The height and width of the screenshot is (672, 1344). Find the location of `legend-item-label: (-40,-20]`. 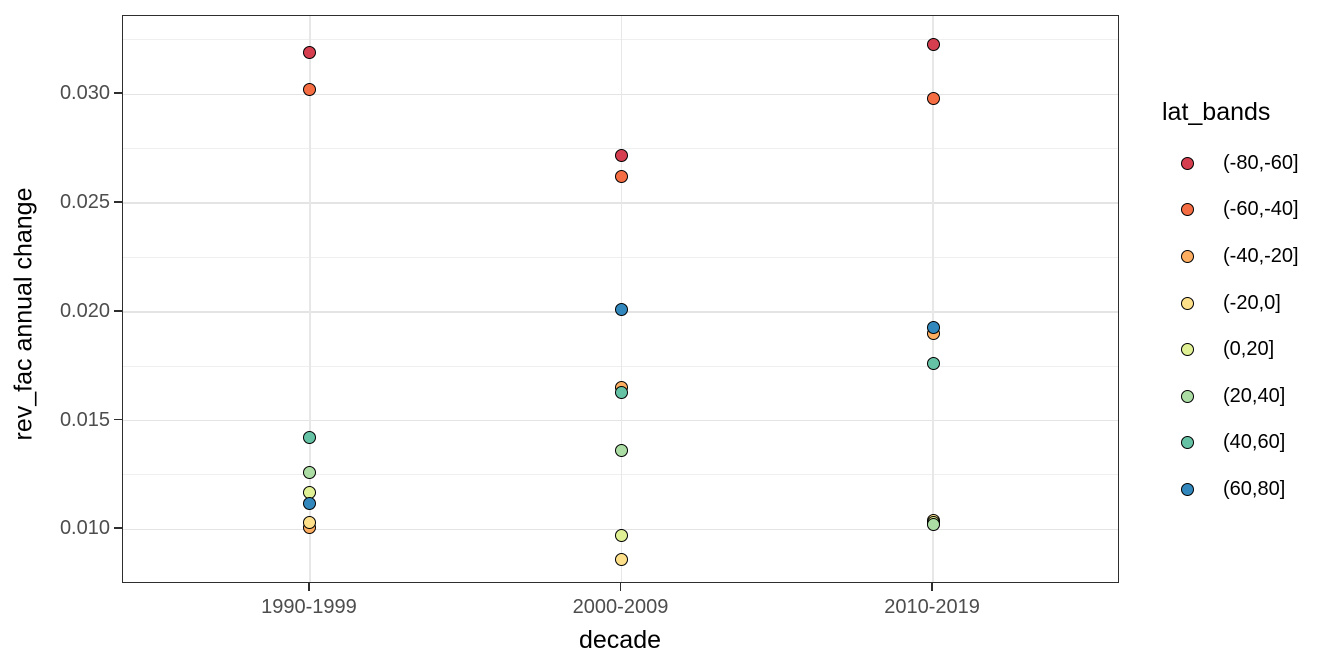

legend-item-label: (-40,-20] is located at coordinates (1261, 255).